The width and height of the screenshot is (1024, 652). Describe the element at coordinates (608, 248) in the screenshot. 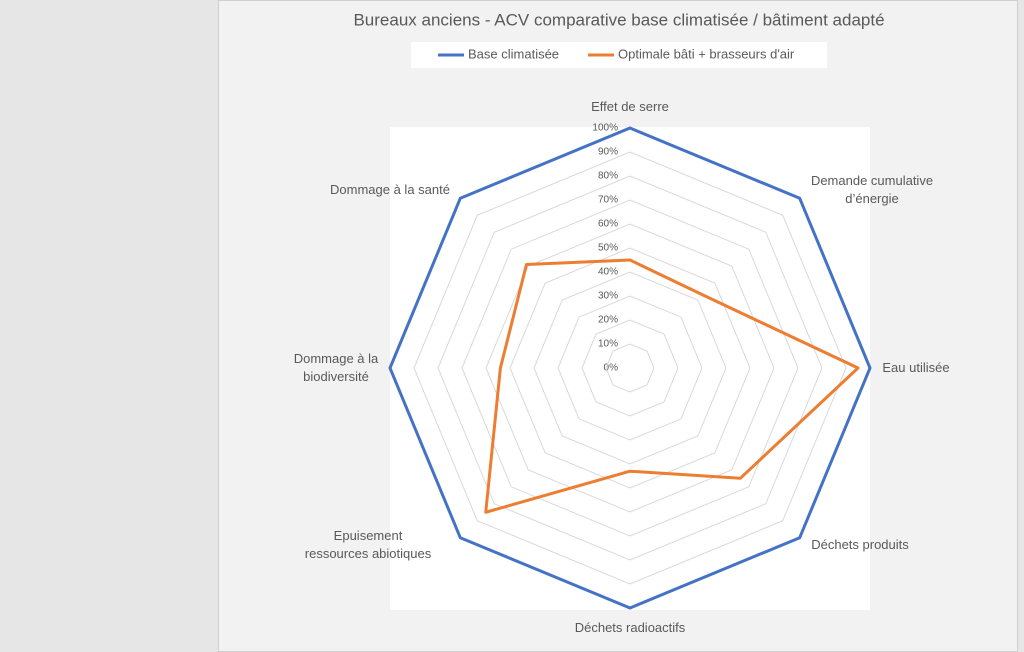

I see `r-tick-label: 50%` at that location.